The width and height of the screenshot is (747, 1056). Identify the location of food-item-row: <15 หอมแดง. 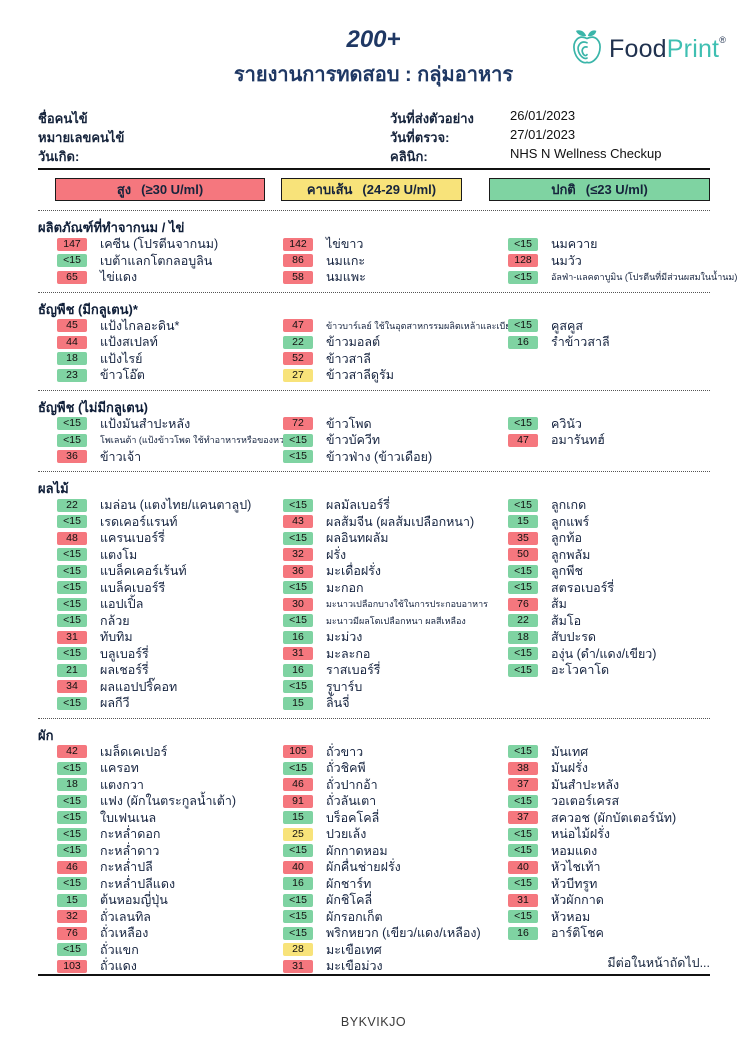
(609, 851).